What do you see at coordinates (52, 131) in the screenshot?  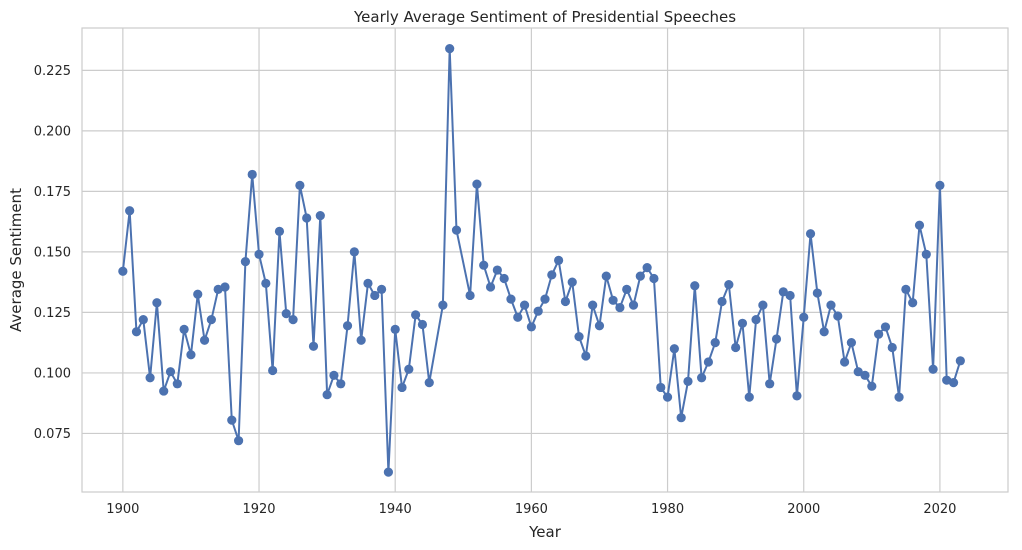 I see `y-tick-label: 0.200` at bounding box center [52, 131].